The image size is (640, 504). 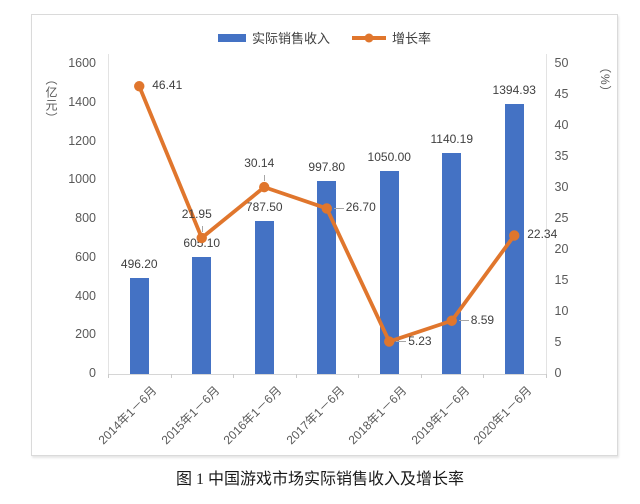 I want to click on line-point-label: 8.59, so click(x=482, y=319).